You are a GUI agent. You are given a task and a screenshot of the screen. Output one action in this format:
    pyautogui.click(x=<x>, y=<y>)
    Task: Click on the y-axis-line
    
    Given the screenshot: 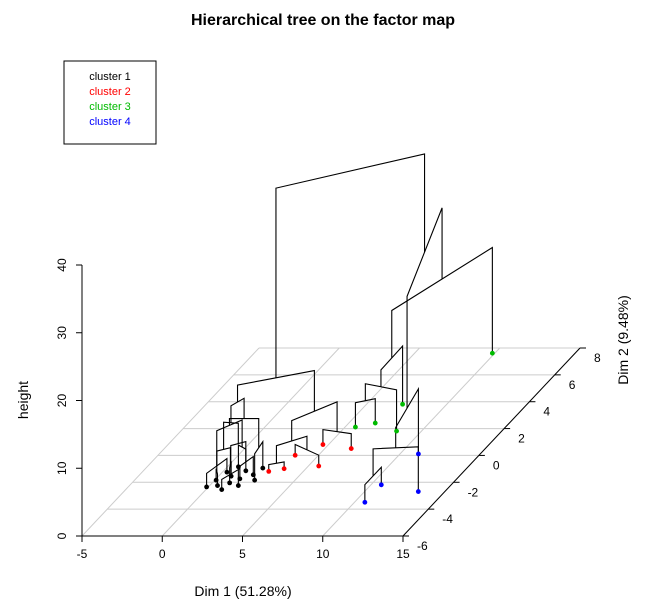 What is the action you would take?
    pyautogui.click(x=491, y=442)
    